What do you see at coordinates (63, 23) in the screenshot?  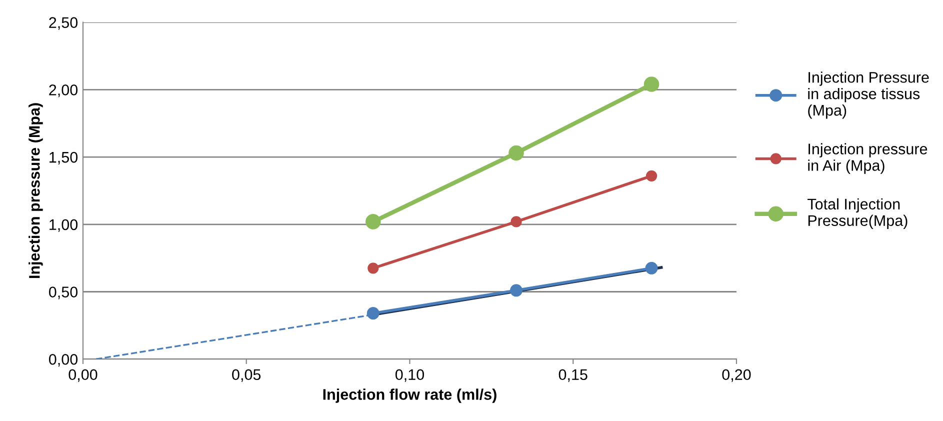 I see `y-tick-label: 2,50` at bounding box center [63, 23].